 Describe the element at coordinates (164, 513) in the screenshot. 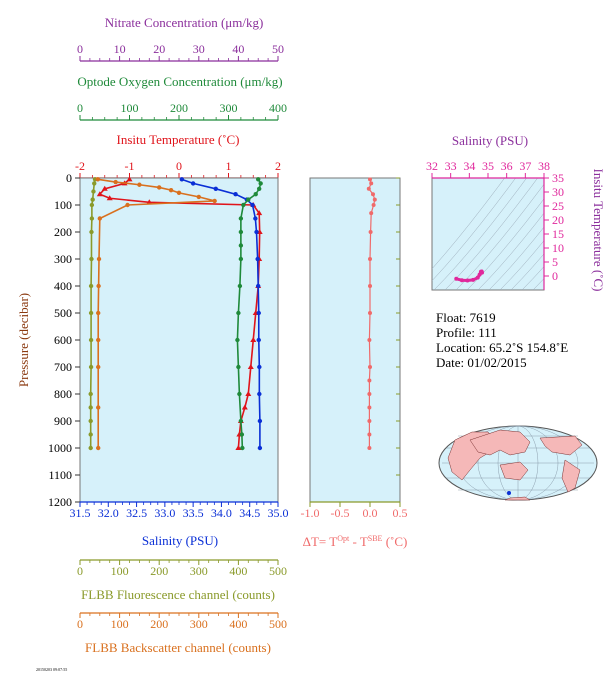

I see `salinity-tick-label: 33.0` at that location.